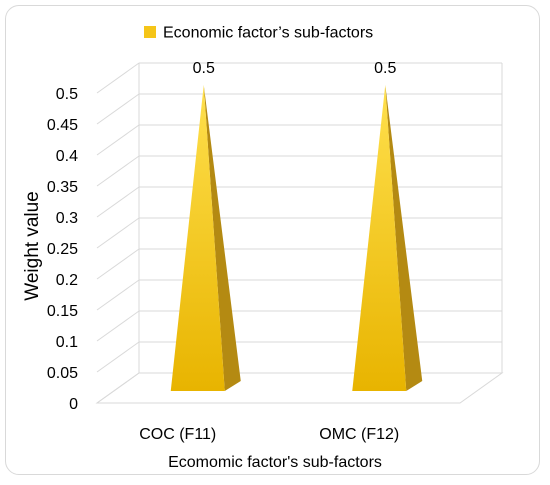 The width and height of the screenshot is (550, 485). I want to click on y-tick-label: 0.2, so click(67, 280).